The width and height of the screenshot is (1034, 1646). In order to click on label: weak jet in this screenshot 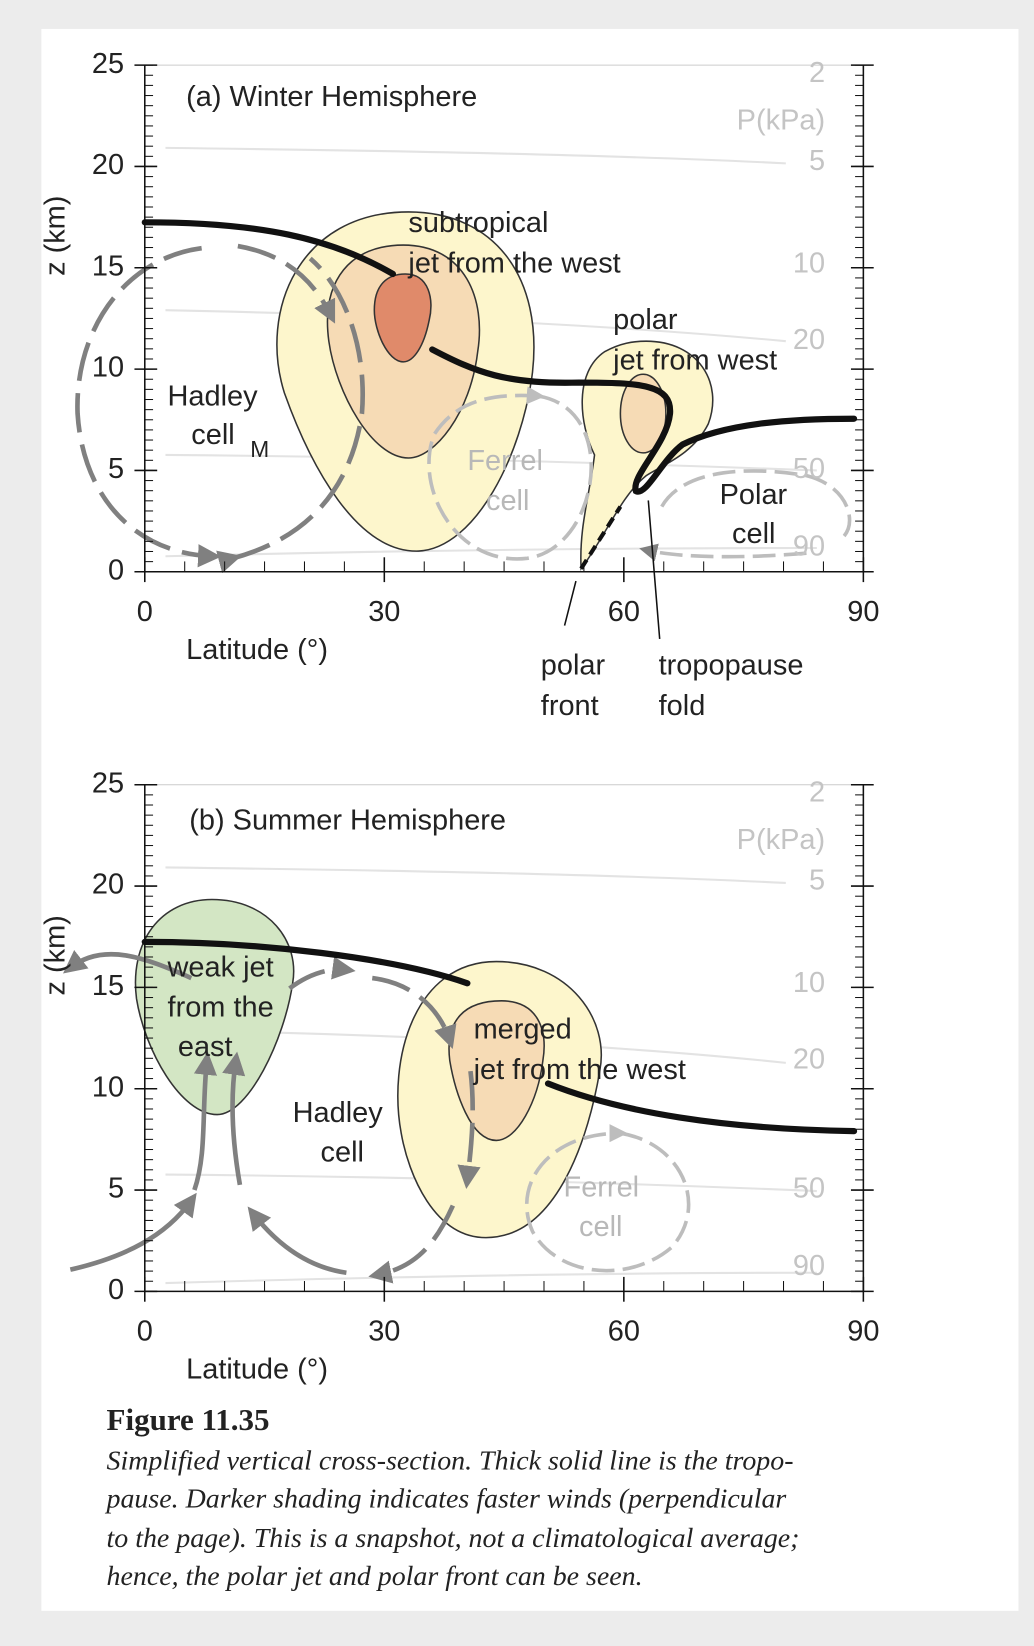, I will do `click(220, 967)`.